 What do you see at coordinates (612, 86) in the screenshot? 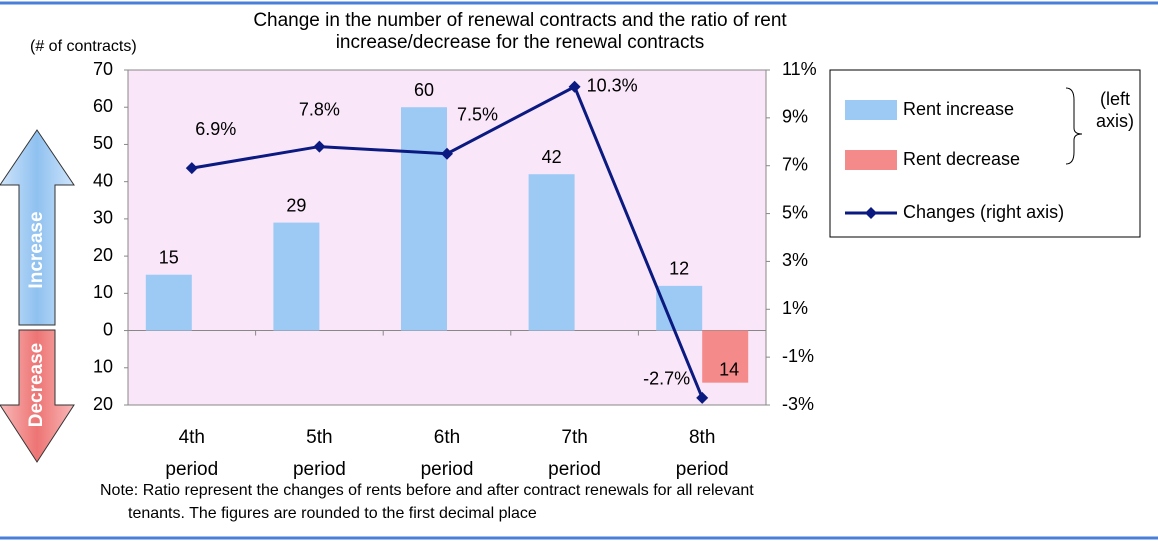
I see `data-label: 10.3%` at bounding box center [612, 86].